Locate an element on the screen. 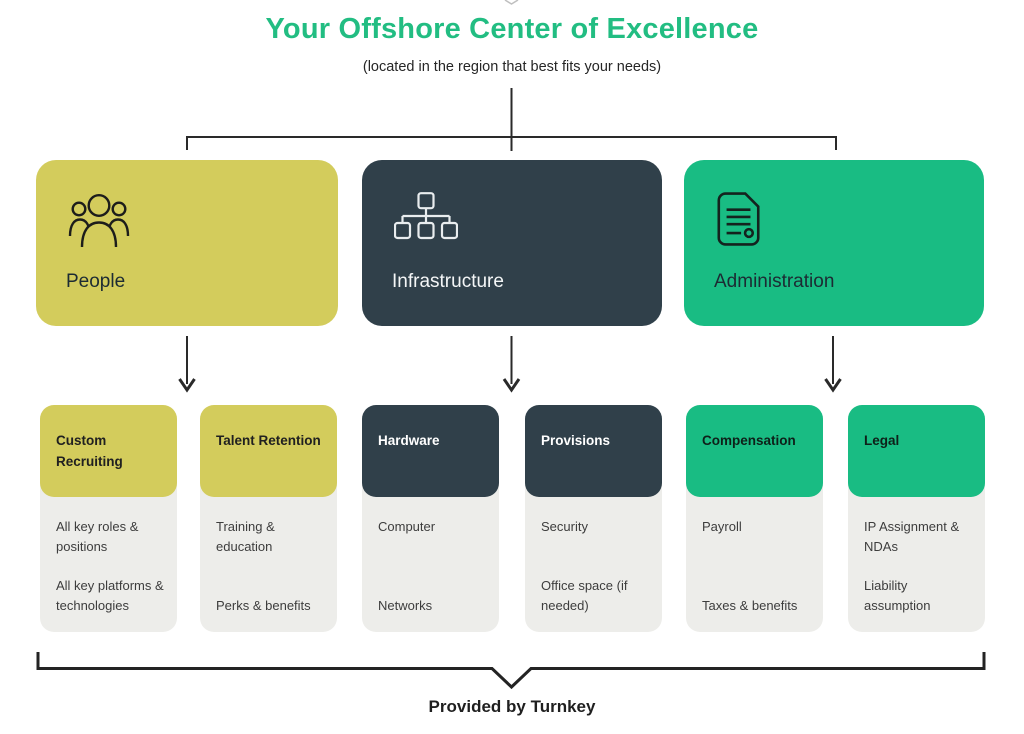  subcard-title: Custom Recruiting is located at coordinates (89, 451).